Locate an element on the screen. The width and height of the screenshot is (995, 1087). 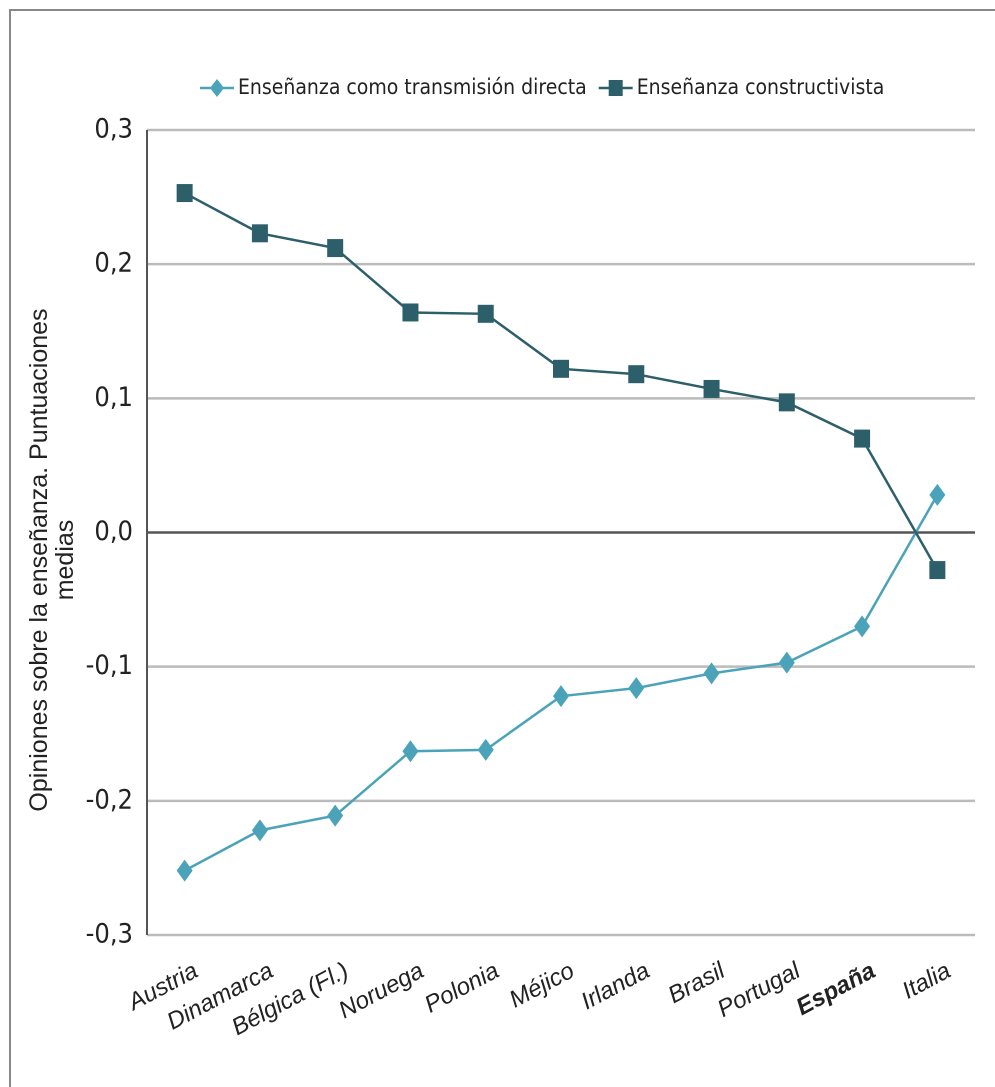
legend-label: Enseñanza constructivista is located at coordinates (761, 87).